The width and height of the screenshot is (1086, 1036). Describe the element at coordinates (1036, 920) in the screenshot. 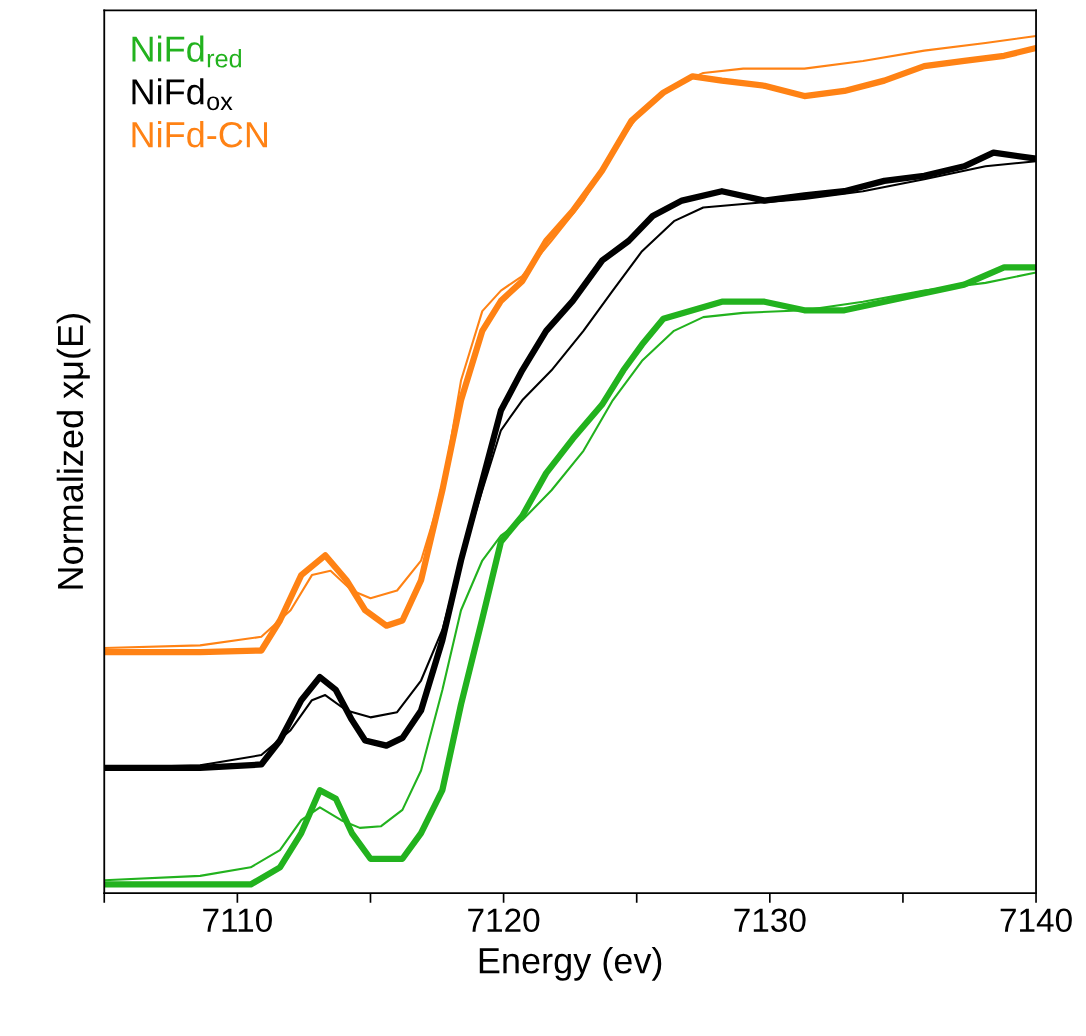

I see `x-tick-label: 7140` at that location.